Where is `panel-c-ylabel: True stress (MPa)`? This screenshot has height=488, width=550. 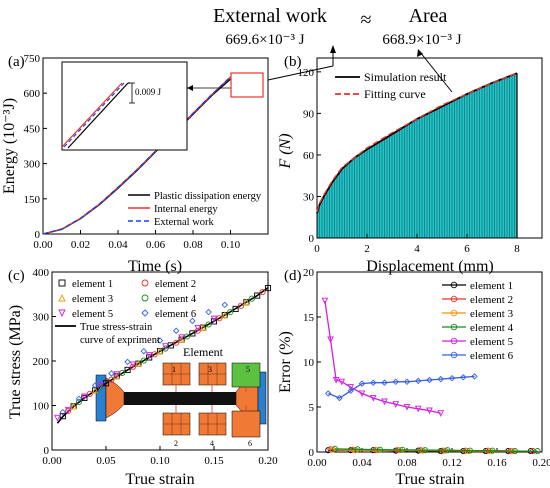
panel-c-ylabel: True stress (MPa) is located at coordinates (15, 362).